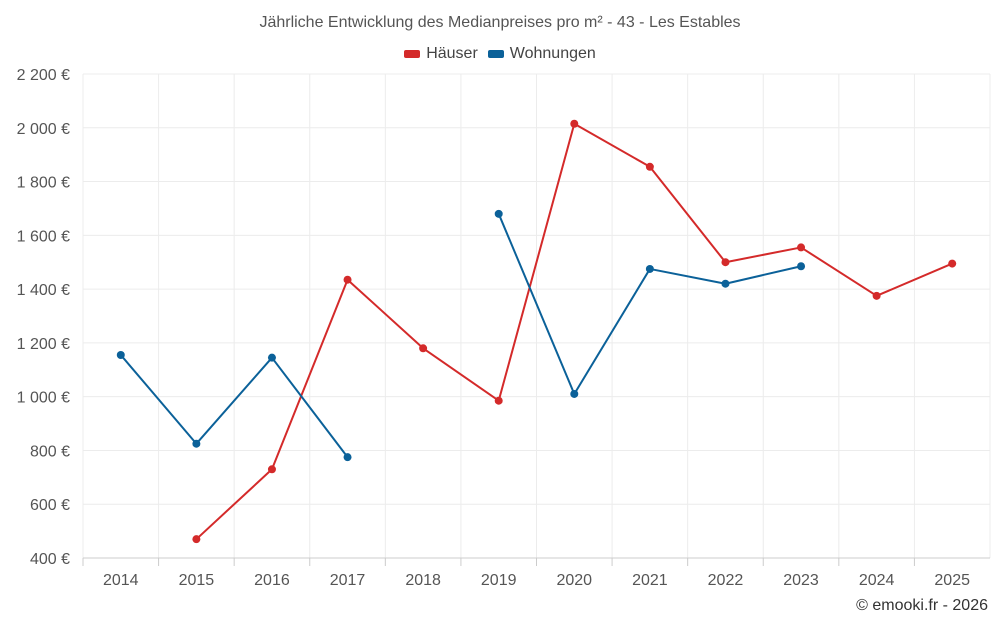 Image resolution: width=1000 pixels, height=625 pixels. I want to click on x-tick-label: 2025, so click(952, 580).